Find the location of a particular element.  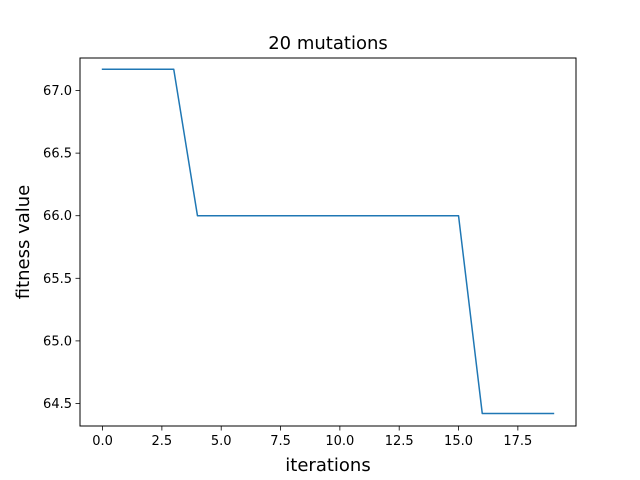

x-tick-label: 17.5 is located at coordinates (517, 441).